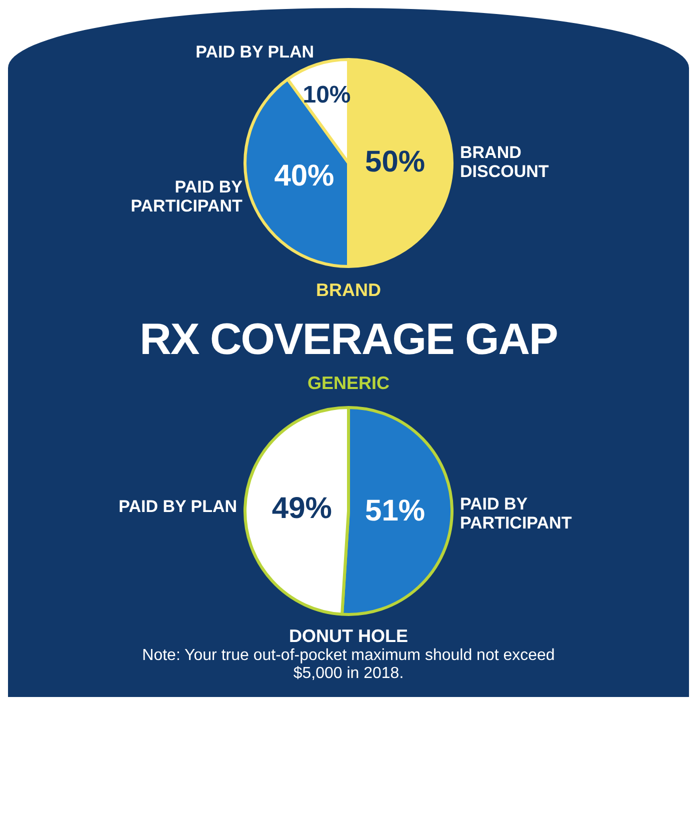 This screenshot has width=697, height=833. What do you see at coordinates (348, 340) in the screenshot?
I see `text: RX COVERAGE GAP` at bounding box center [348, 340].